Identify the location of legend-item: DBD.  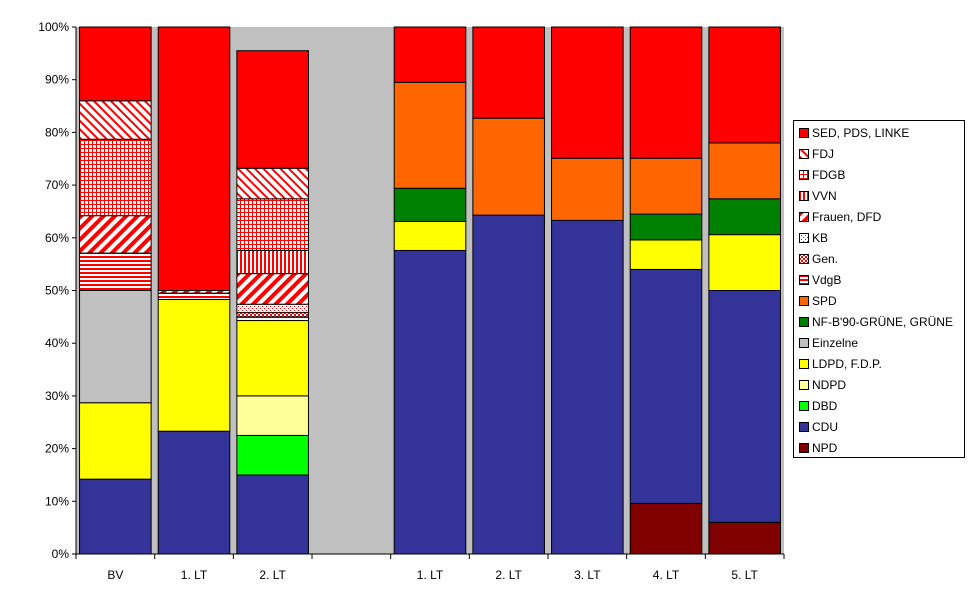
(818, 406).